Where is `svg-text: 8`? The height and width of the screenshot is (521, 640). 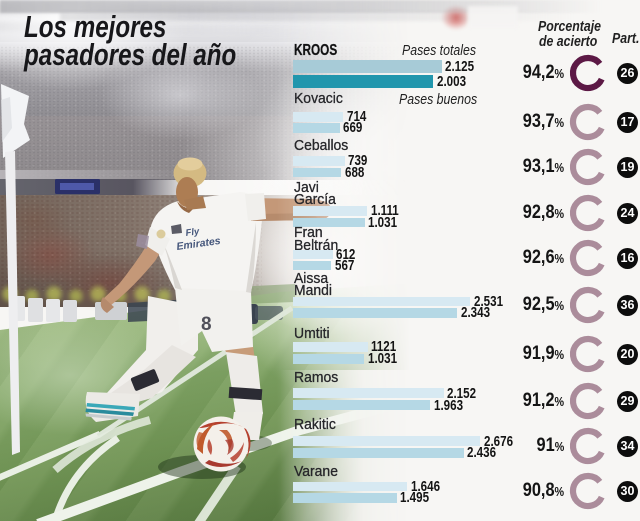
svg-text: 8 is located at coordinates (206, 324).